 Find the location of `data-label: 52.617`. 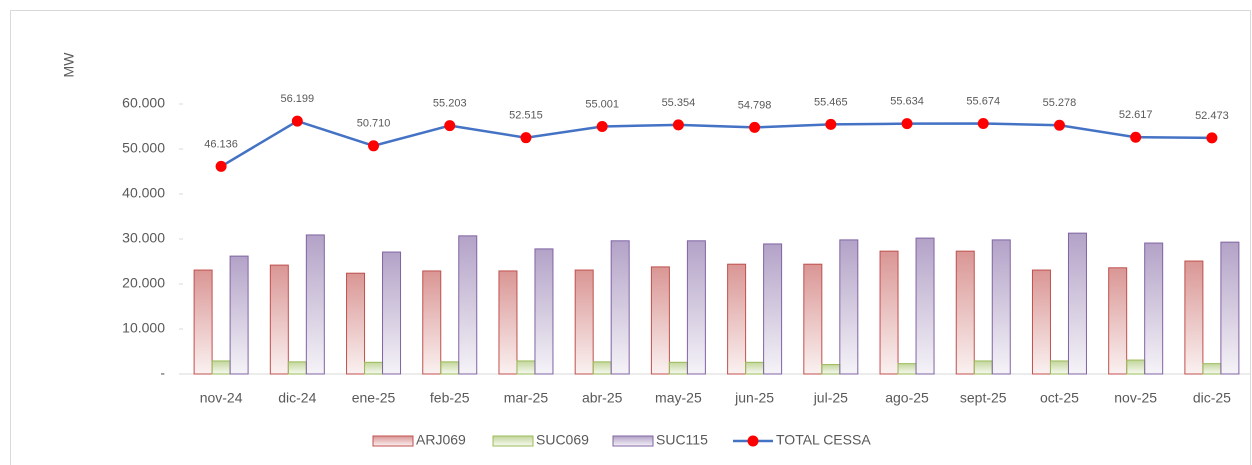

data-label: 52.617 is located at coordinates (1136, 115).